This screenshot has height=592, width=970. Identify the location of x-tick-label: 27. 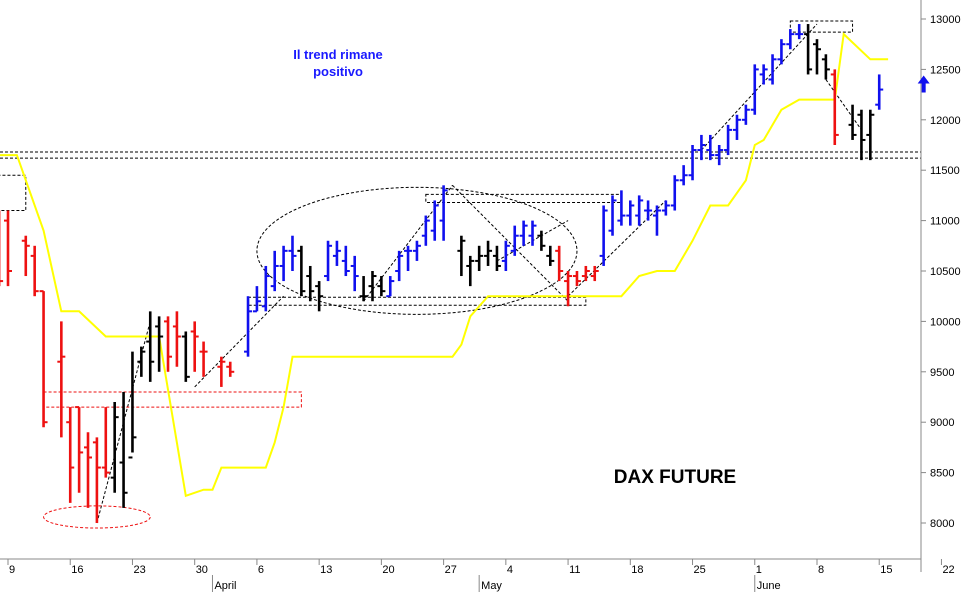
(451, 570).